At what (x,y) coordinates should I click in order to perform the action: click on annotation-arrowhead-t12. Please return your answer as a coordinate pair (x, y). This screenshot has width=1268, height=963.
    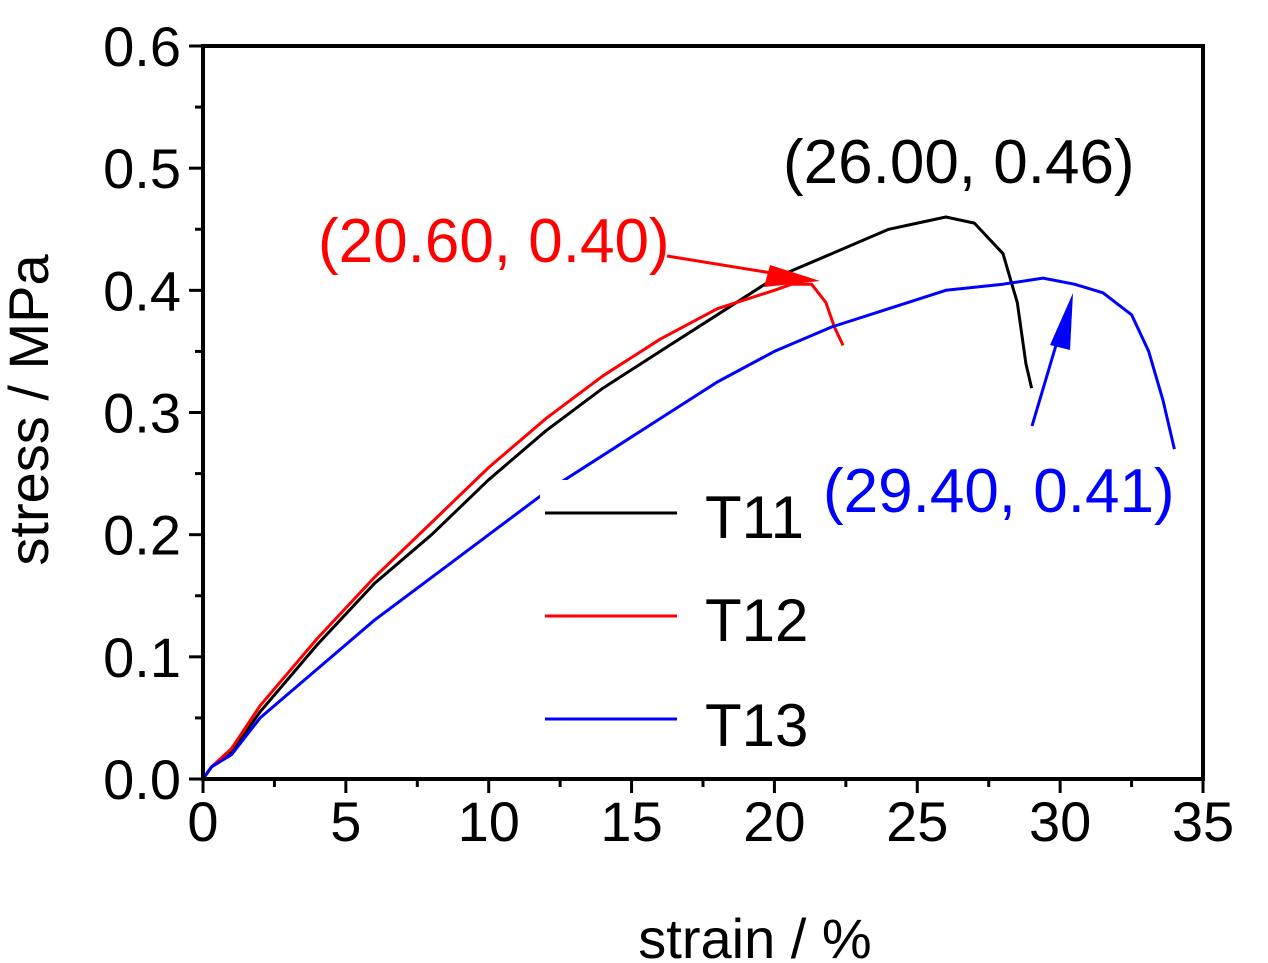
    Looking at the image, I should click on (792, 276).